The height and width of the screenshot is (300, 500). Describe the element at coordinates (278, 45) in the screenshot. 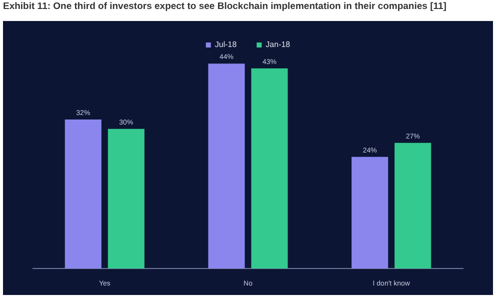

I see `legend-label: Jan-18` at that location.